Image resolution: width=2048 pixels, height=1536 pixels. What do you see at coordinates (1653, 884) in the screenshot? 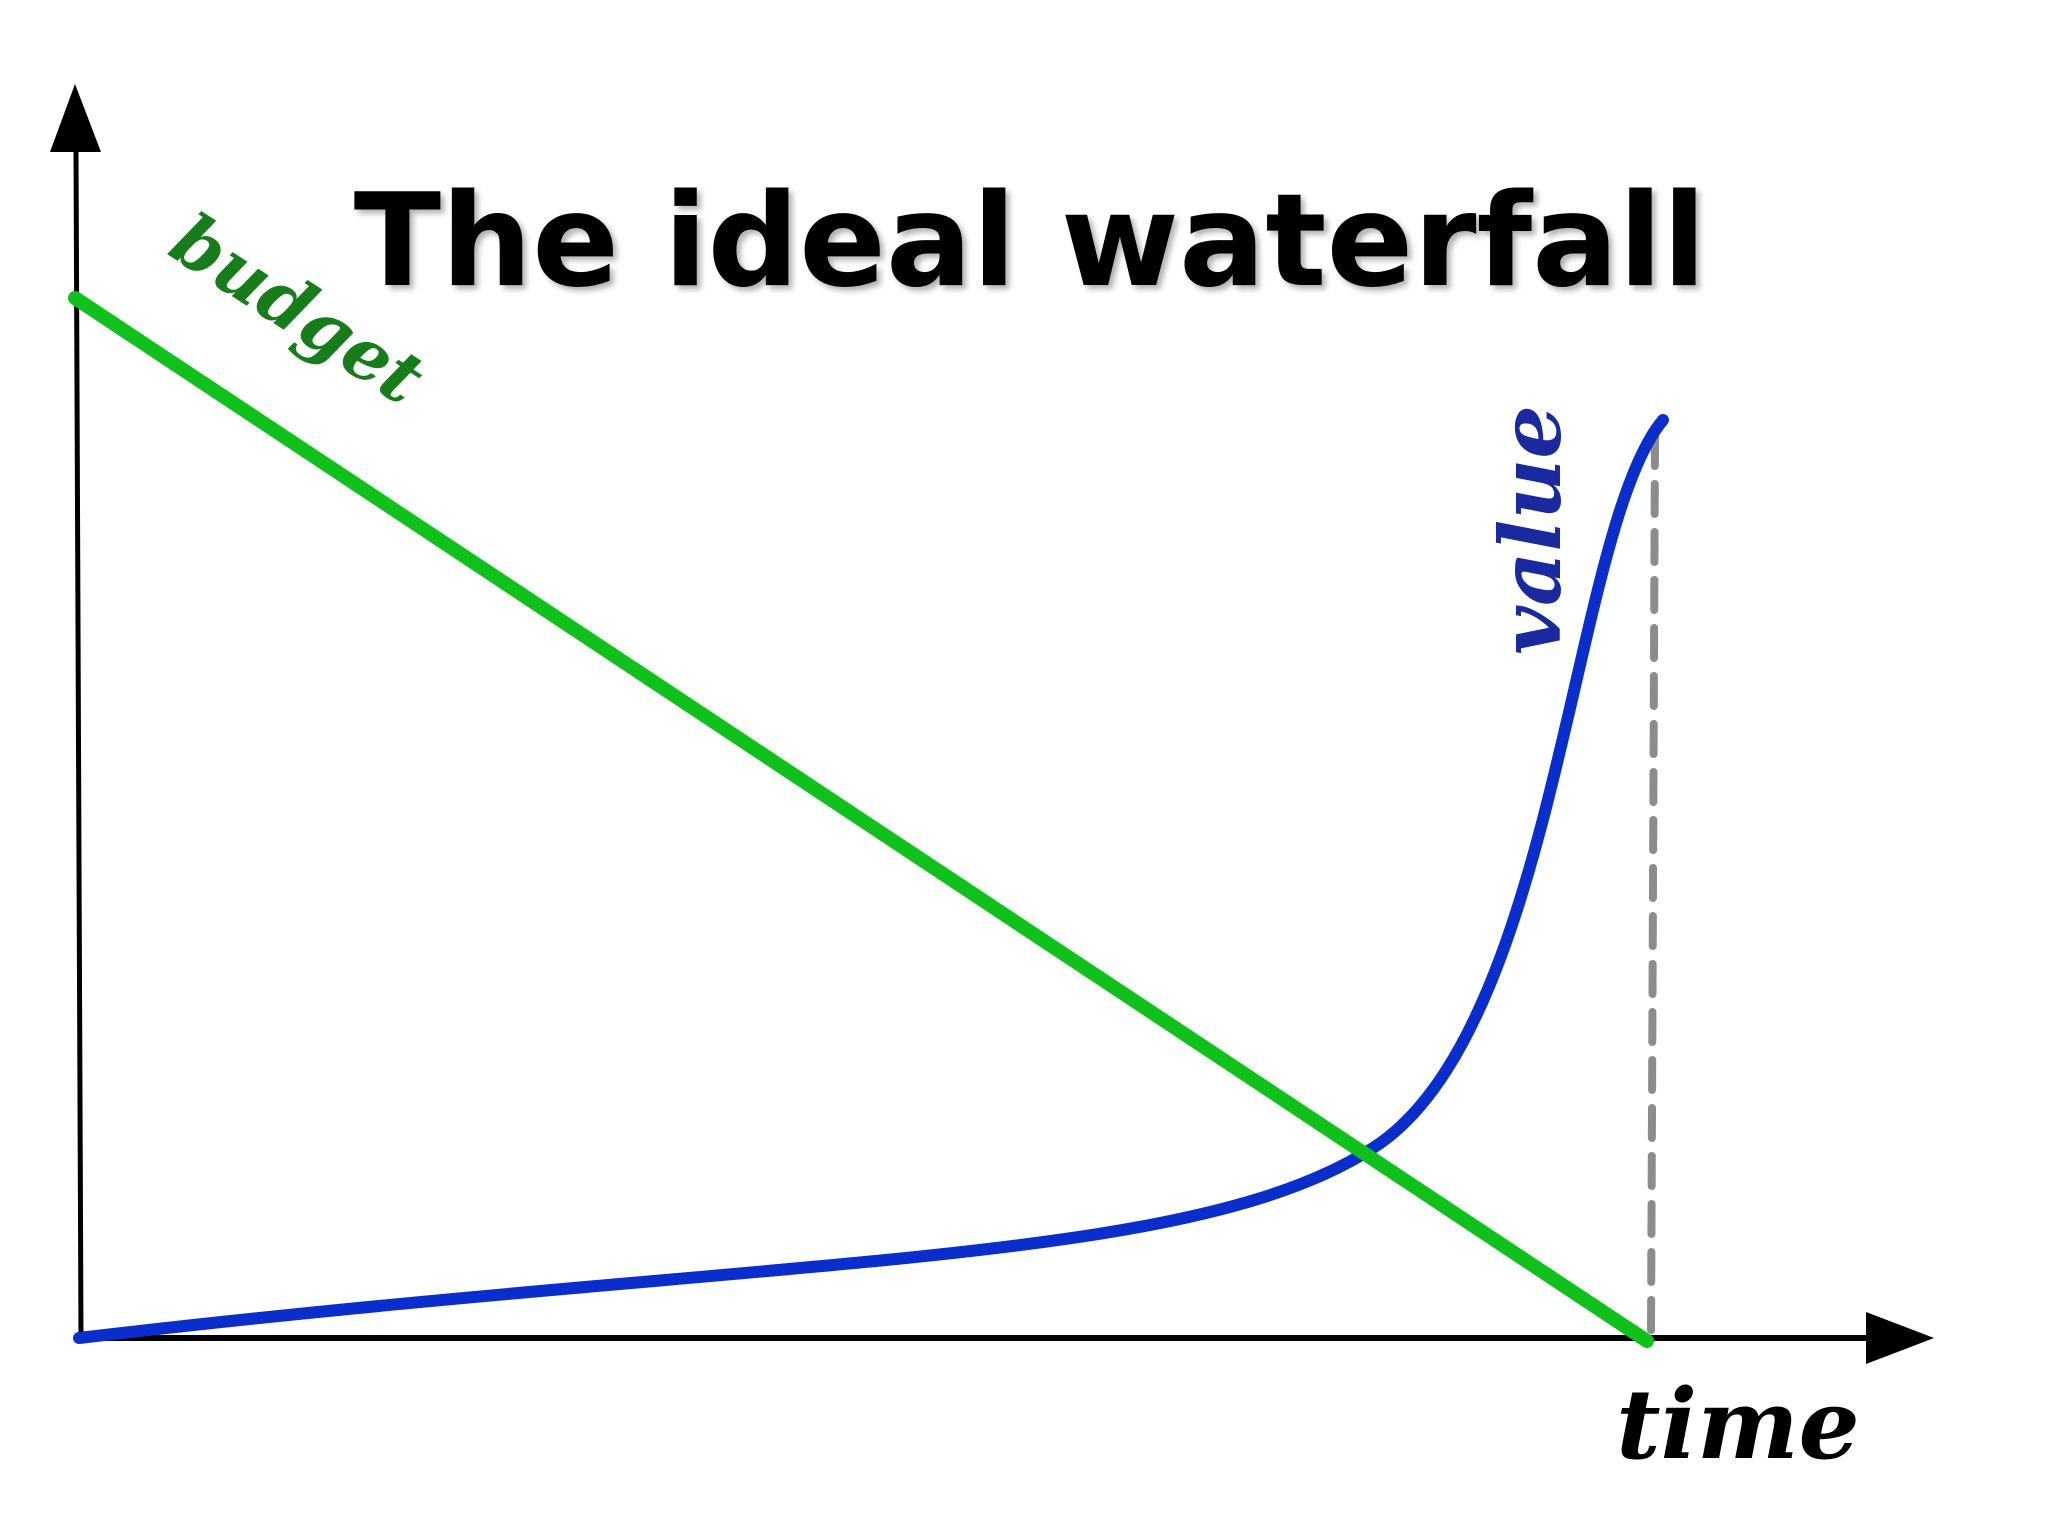
I see `end-marker` at bounding box center [1653, 884].